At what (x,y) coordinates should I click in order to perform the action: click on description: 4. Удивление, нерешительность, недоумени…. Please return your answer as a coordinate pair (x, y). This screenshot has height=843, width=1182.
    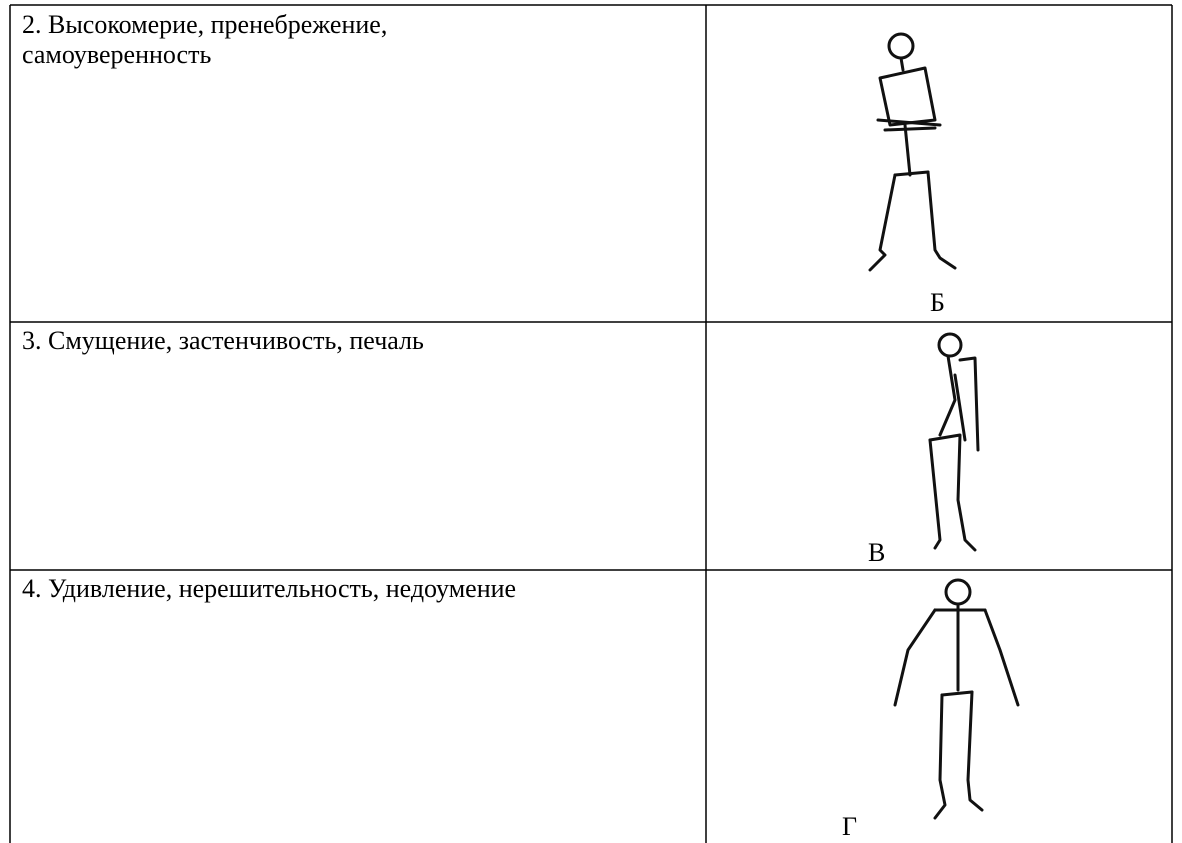
    Looking at the image, I should click on (269, 588).